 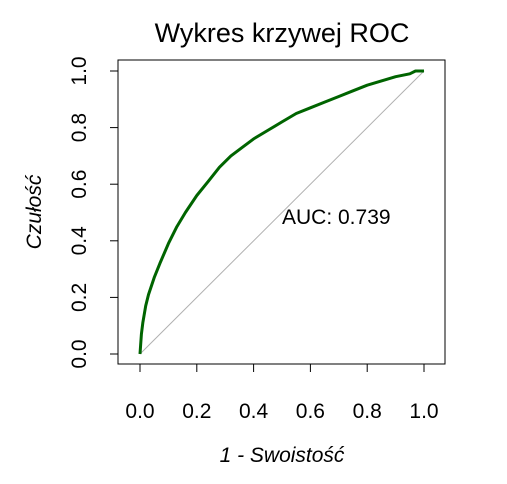 What do you see at coordinates (282, 455) in the screenshot?
I see `x-axis-label: 1 - Swoistość` at bounding box center [282, 455].